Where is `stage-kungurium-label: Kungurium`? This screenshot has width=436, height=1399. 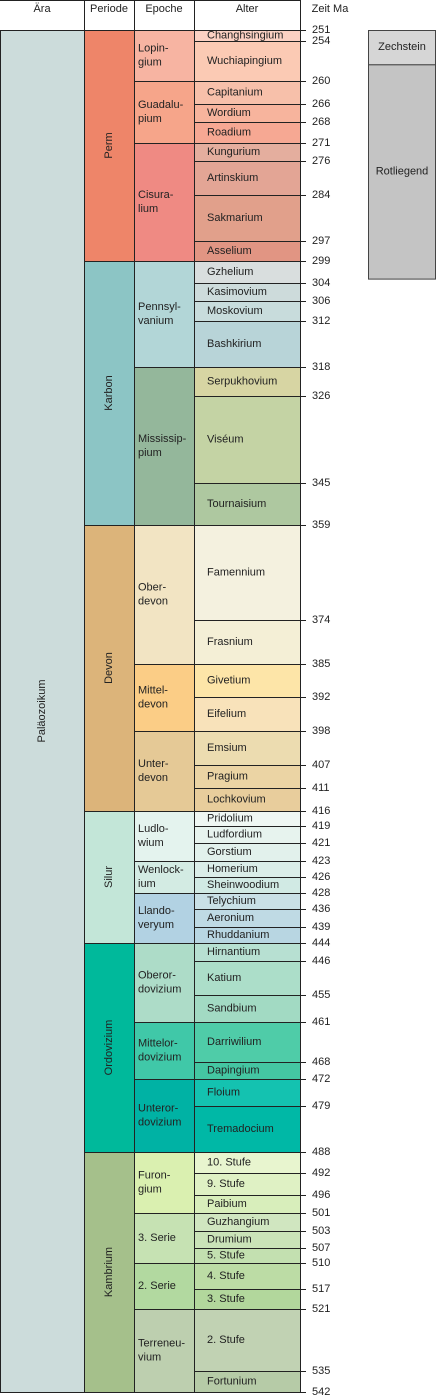 stage-kungurium-label: Kungurium is located at coordinates (233, 152).